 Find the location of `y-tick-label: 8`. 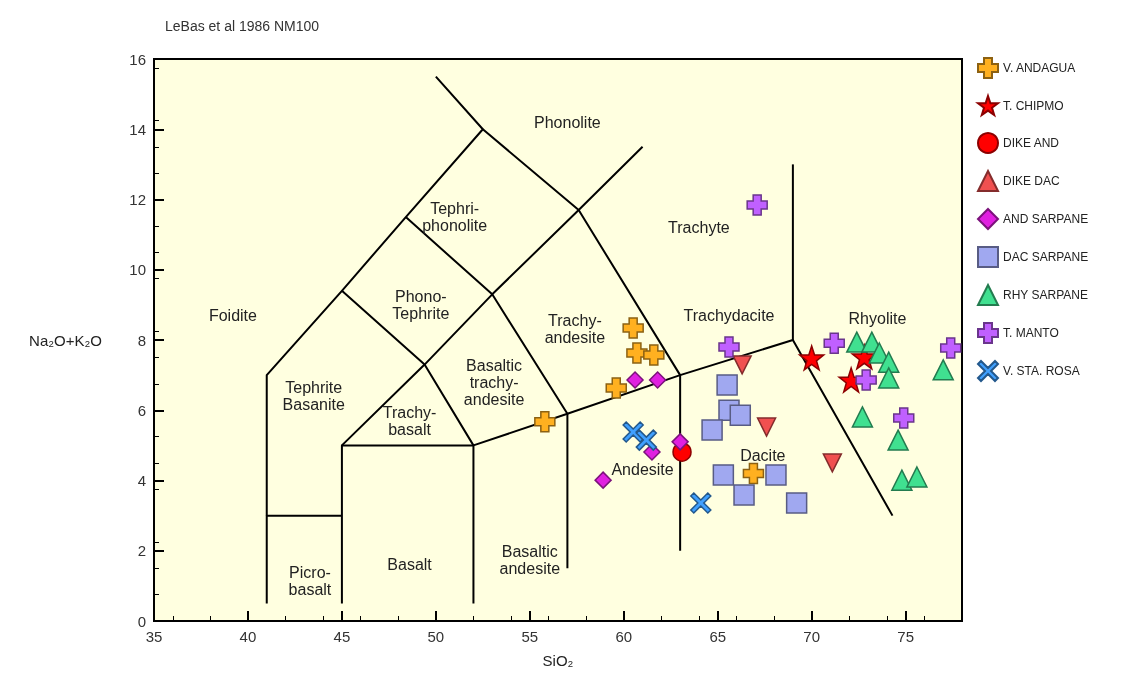

y-tick-label: 8 is located at coordinates (141, 340).